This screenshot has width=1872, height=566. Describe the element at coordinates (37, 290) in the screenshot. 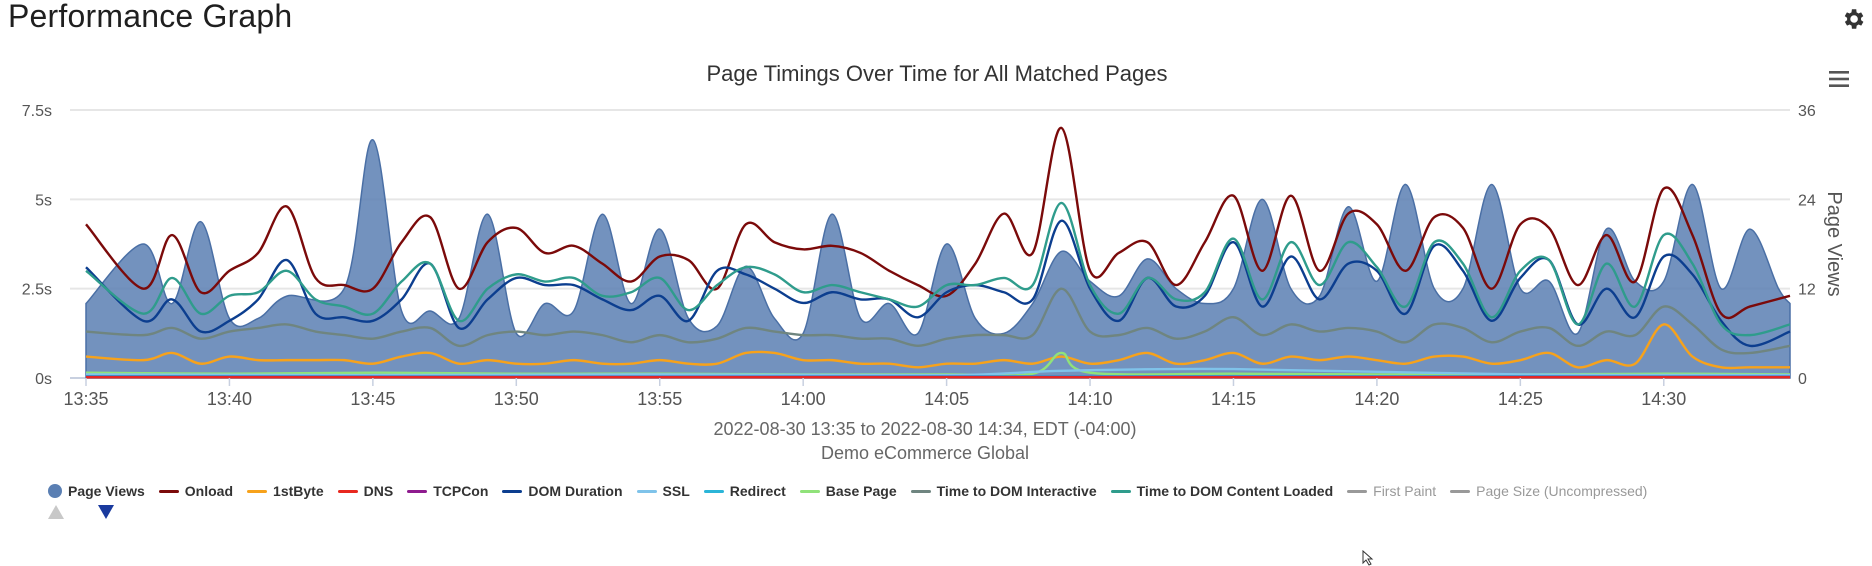

I see `y-left-tick-label: 2.5s` at that location.